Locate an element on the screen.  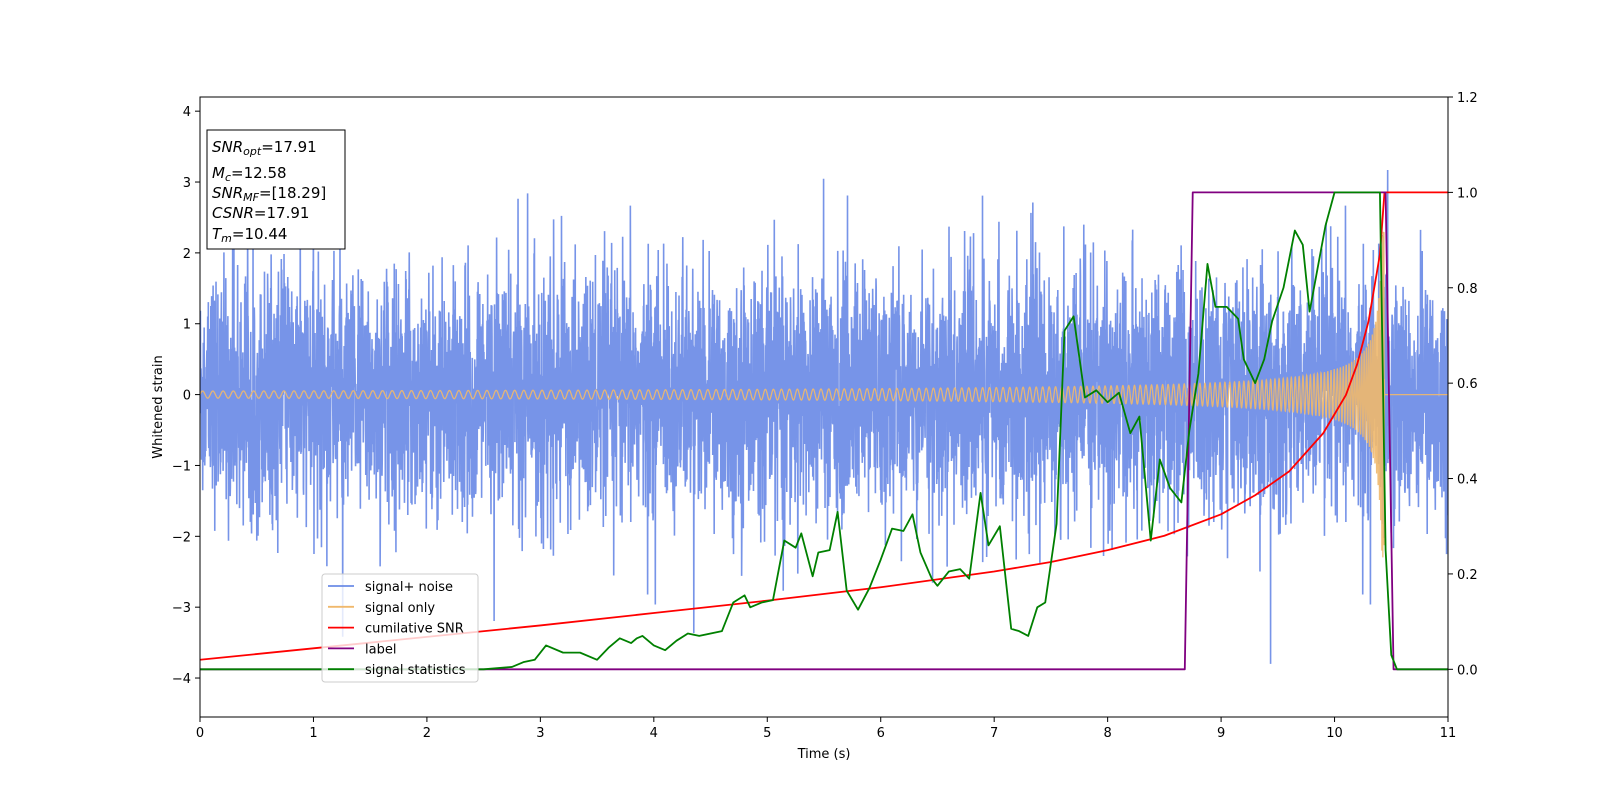
legend-entry: signal only is located at coordinates (400, 608).